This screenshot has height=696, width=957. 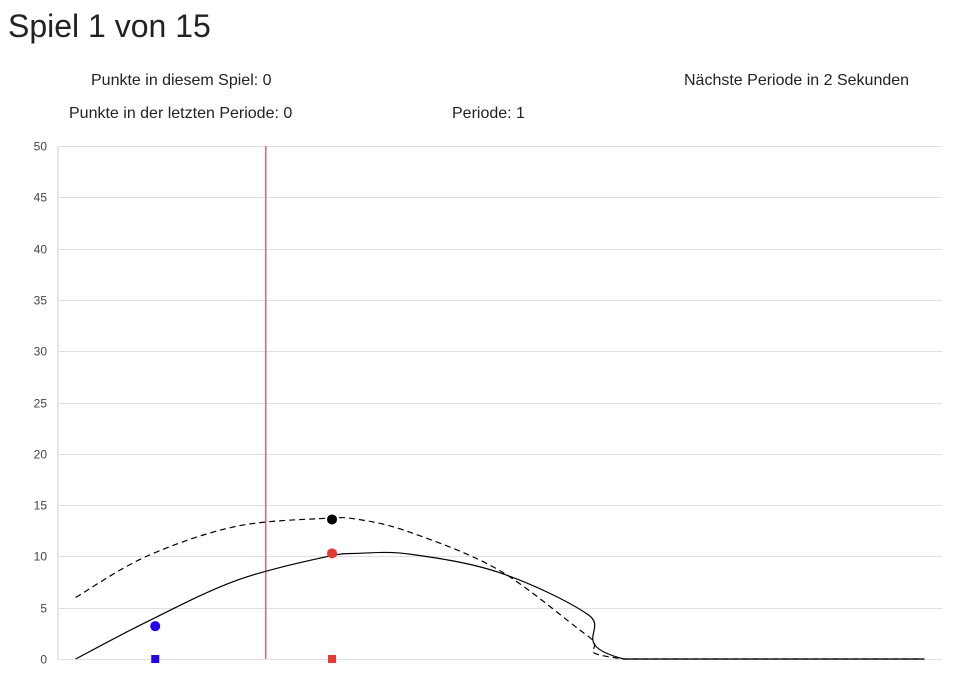 What do you see at coordinates (109, 26) in the screenshot?
I see `page-title: Spiel 1 von 15` at bounding box center [109, 26].